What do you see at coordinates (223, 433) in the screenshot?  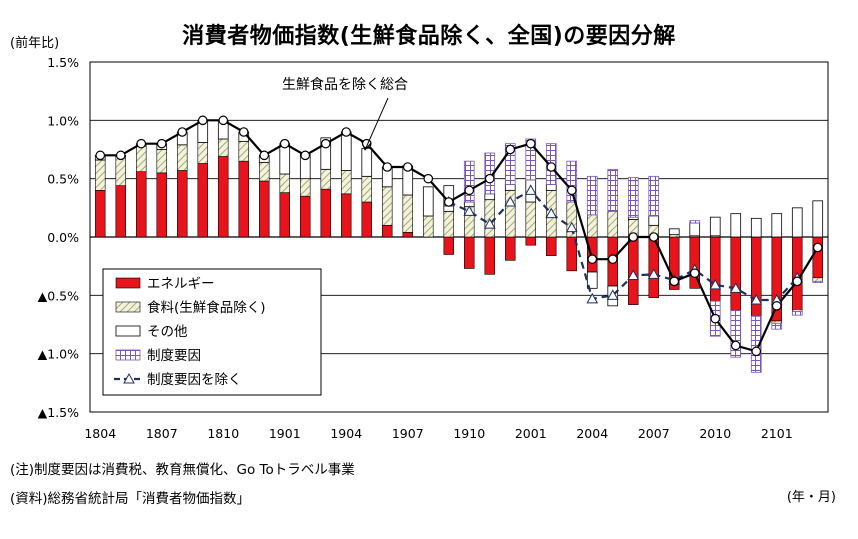 I see `x-tick-label: 1810` at bounding box center [223, 433].